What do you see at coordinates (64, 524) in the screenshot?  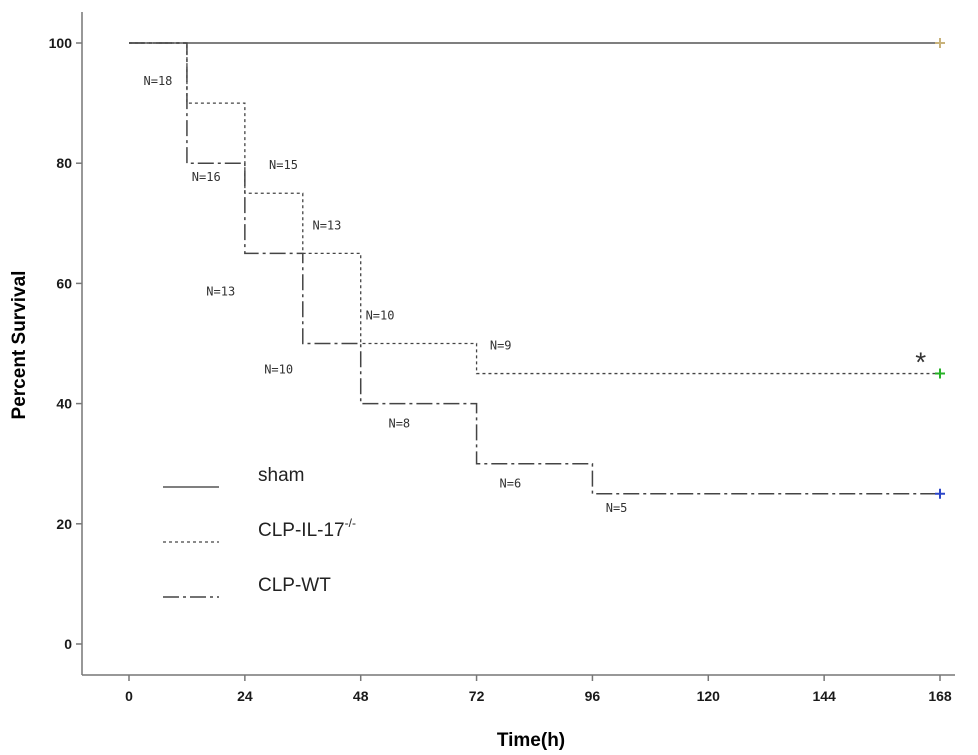 I see `y-tick-label: 20` at bounding box center [64, 524].